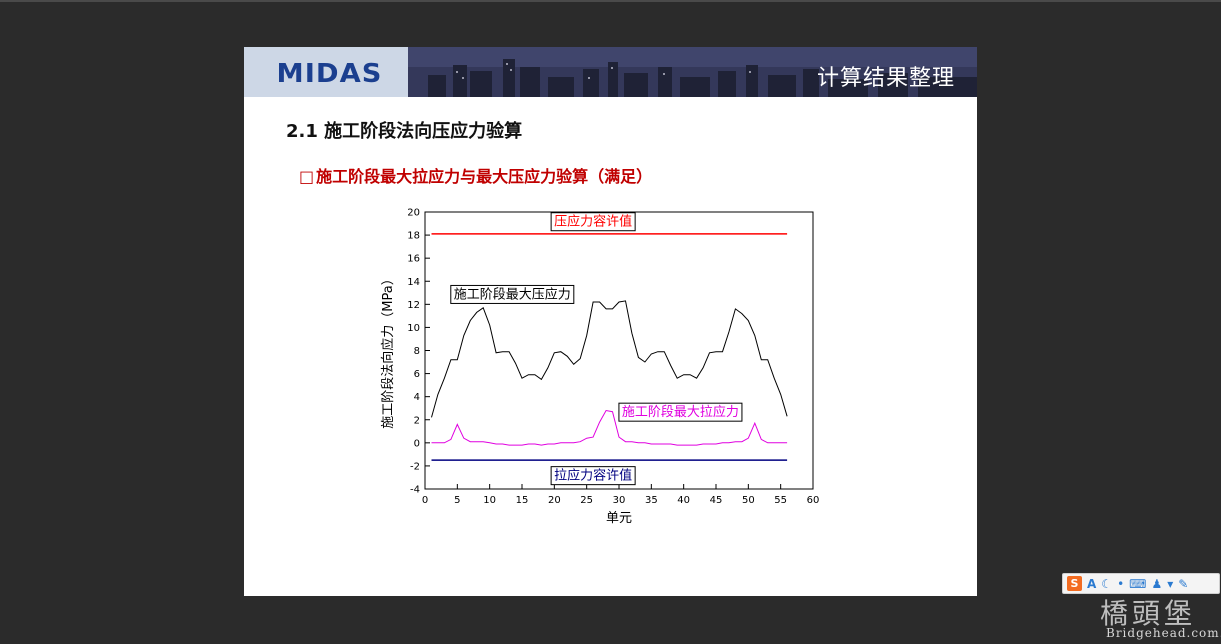 Image resolution: width=1221 pixels, height=644 pixels. Describe the element at coordinates (484, 176) in the screenshot. I see `sub-title-text: 施工阶段最大拉应力与最大压应力验算（满足）` at that location.